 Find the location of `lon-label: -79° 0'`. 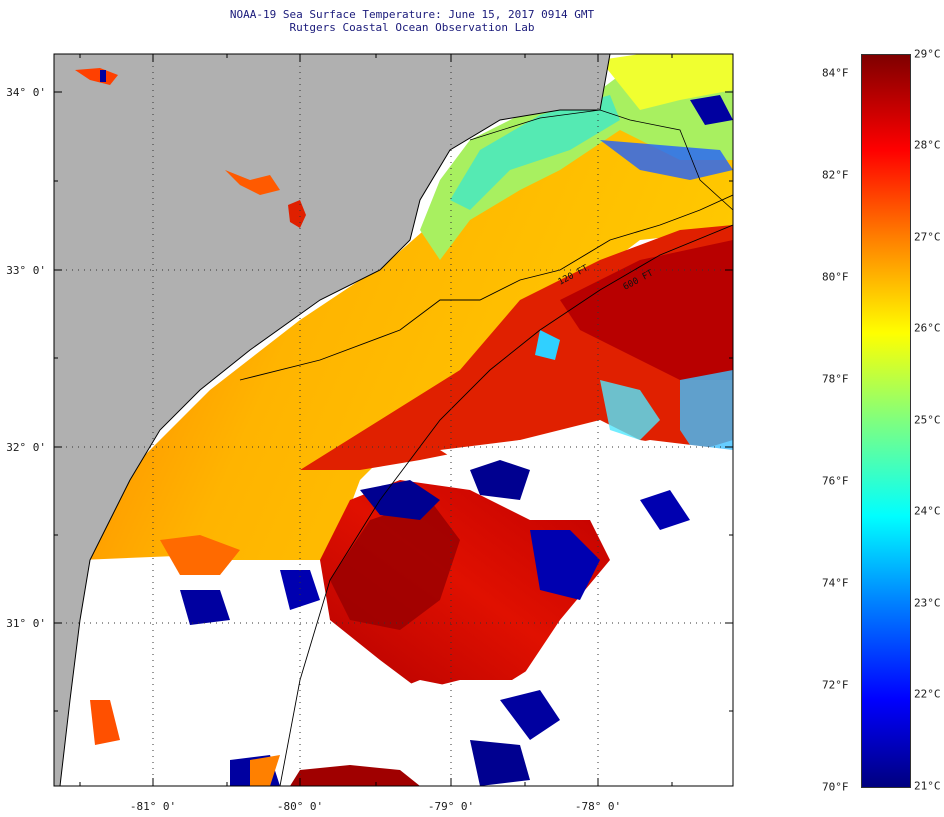

lon-label: -79° 0' is located at coordinates (451, 806).